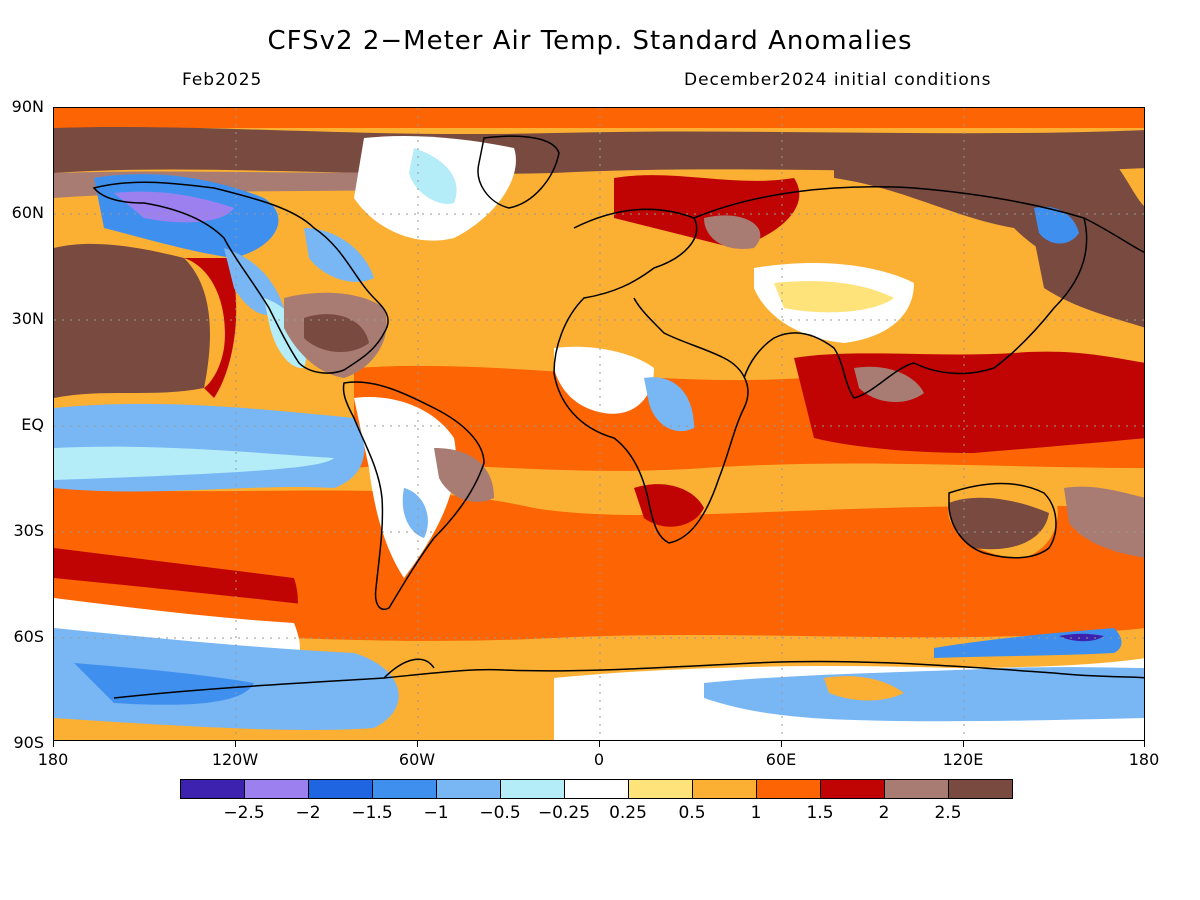 This screenshot has width=1200, height=900. I want to click on tick-120e, so click(963, 744).